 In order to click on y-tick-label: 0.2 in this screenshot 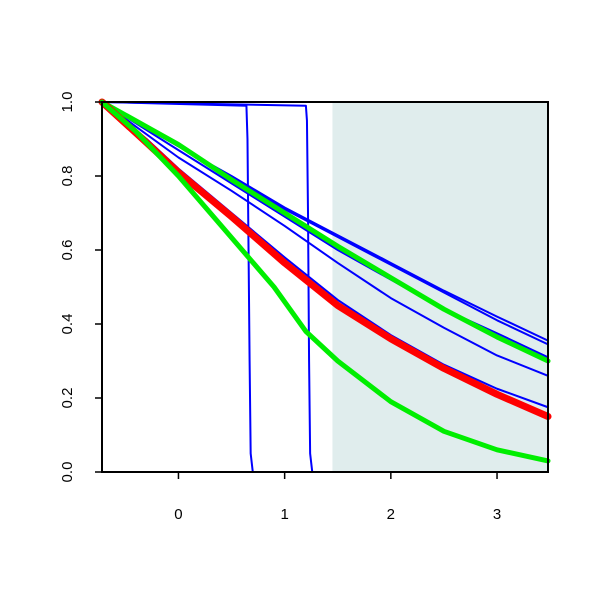, I will do `click(67, 398)`.